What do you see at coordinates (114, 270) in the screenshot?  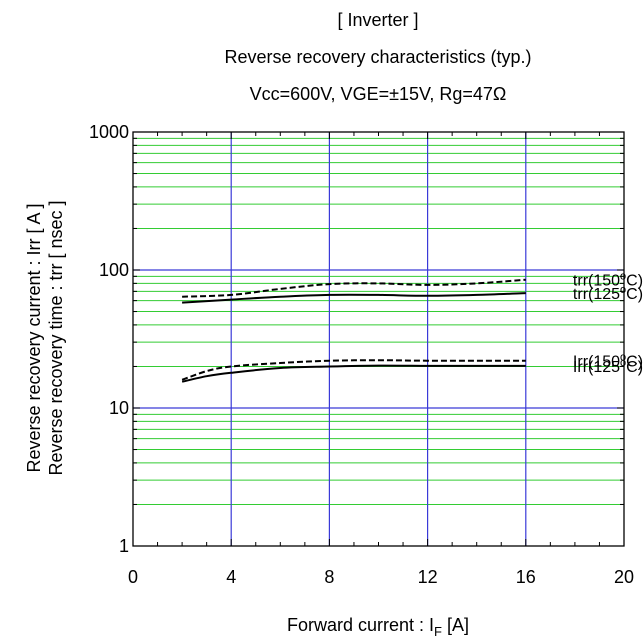 I see `y-tick-label: 100` at bounding box center [114, 270].